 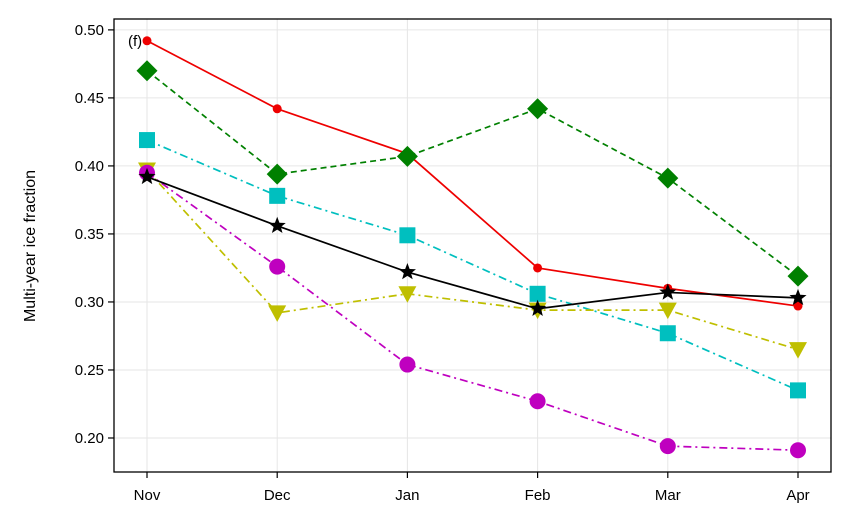 What do you see at coordinates (472, 488) in the screenshot?
I see `x-axis: Nov Dec Jan Feb Mar Apr` at bounding box center [472, 488].